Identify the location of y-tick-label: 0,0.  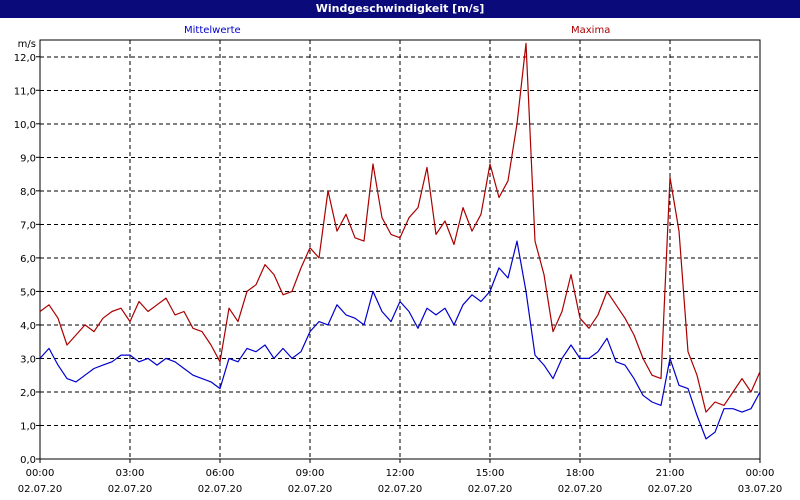
(28, 460).